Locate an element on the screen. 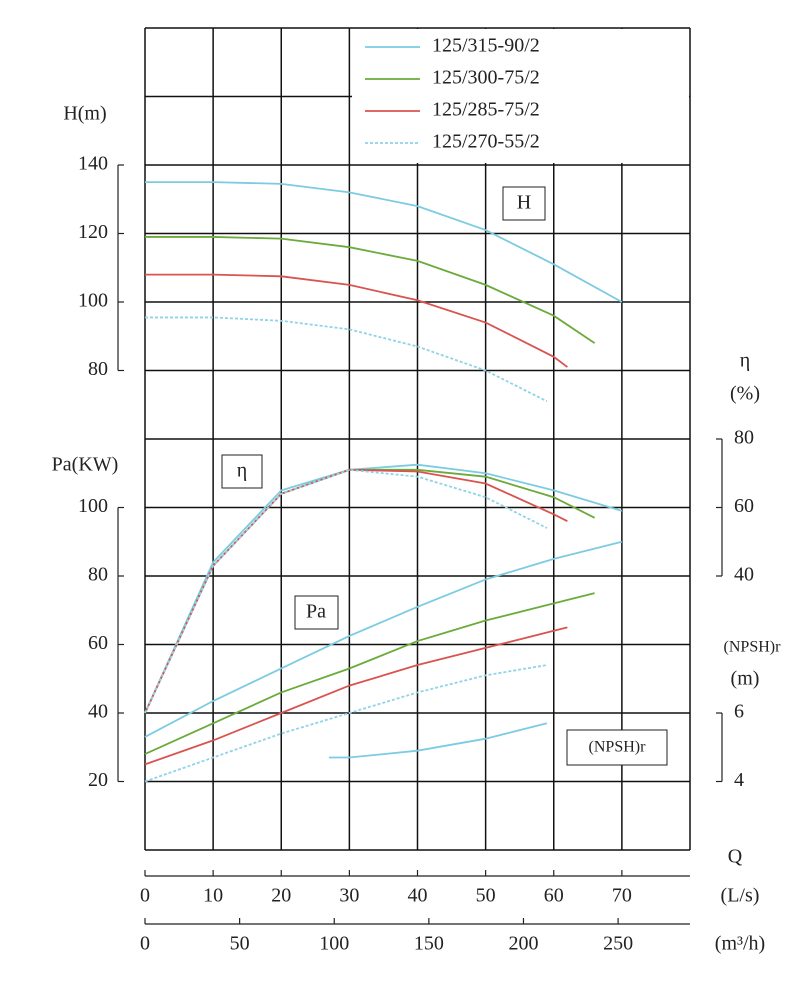  eta-tick-label: 40 is located at coordinates (744, 575).